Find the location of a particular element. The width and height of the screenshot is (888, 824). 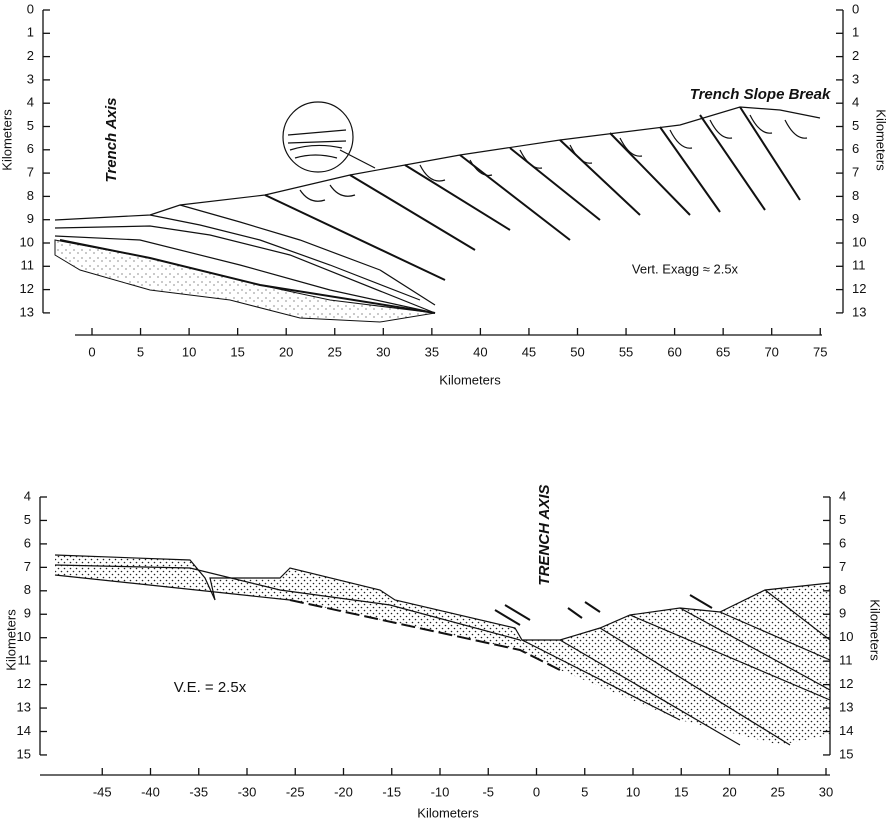

x-tick-label: -30 is located at coordinates (247, 791).